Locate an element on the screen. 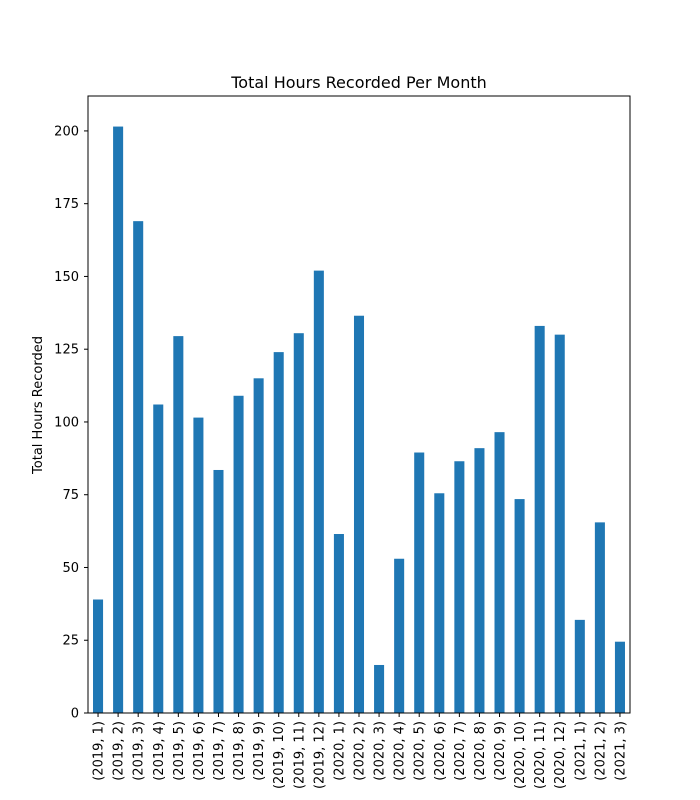  y-tick-label: 25 is located at coordinates (70, 641).